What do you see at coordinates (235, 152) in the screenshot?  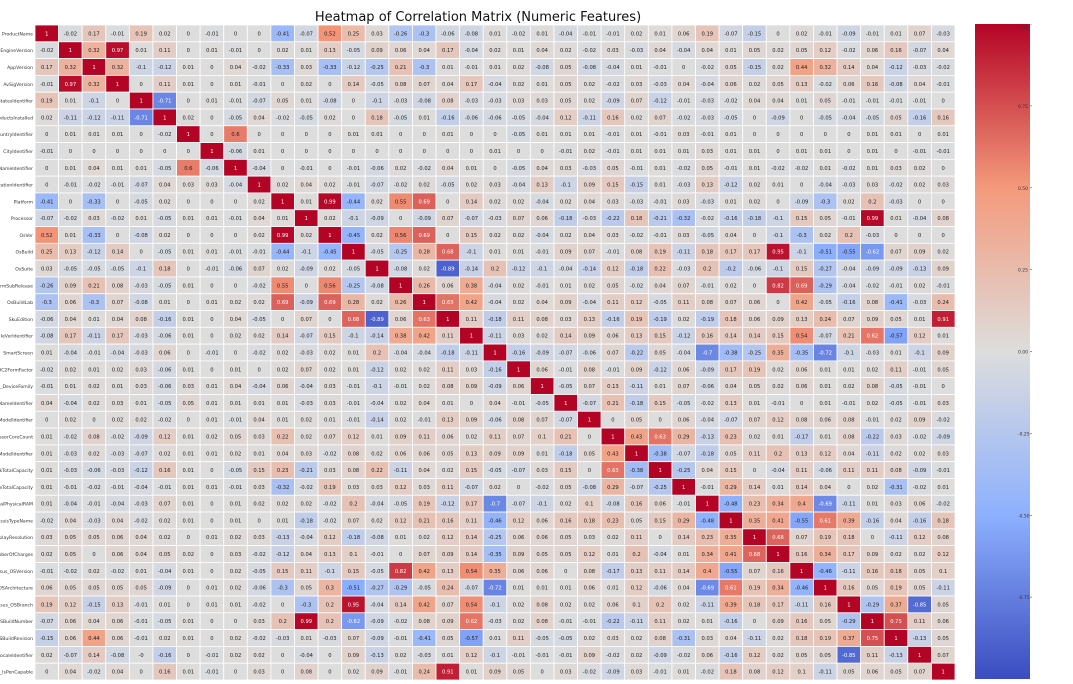 I see `cell-value-label: -0.06` at bounding box center [235, 152].